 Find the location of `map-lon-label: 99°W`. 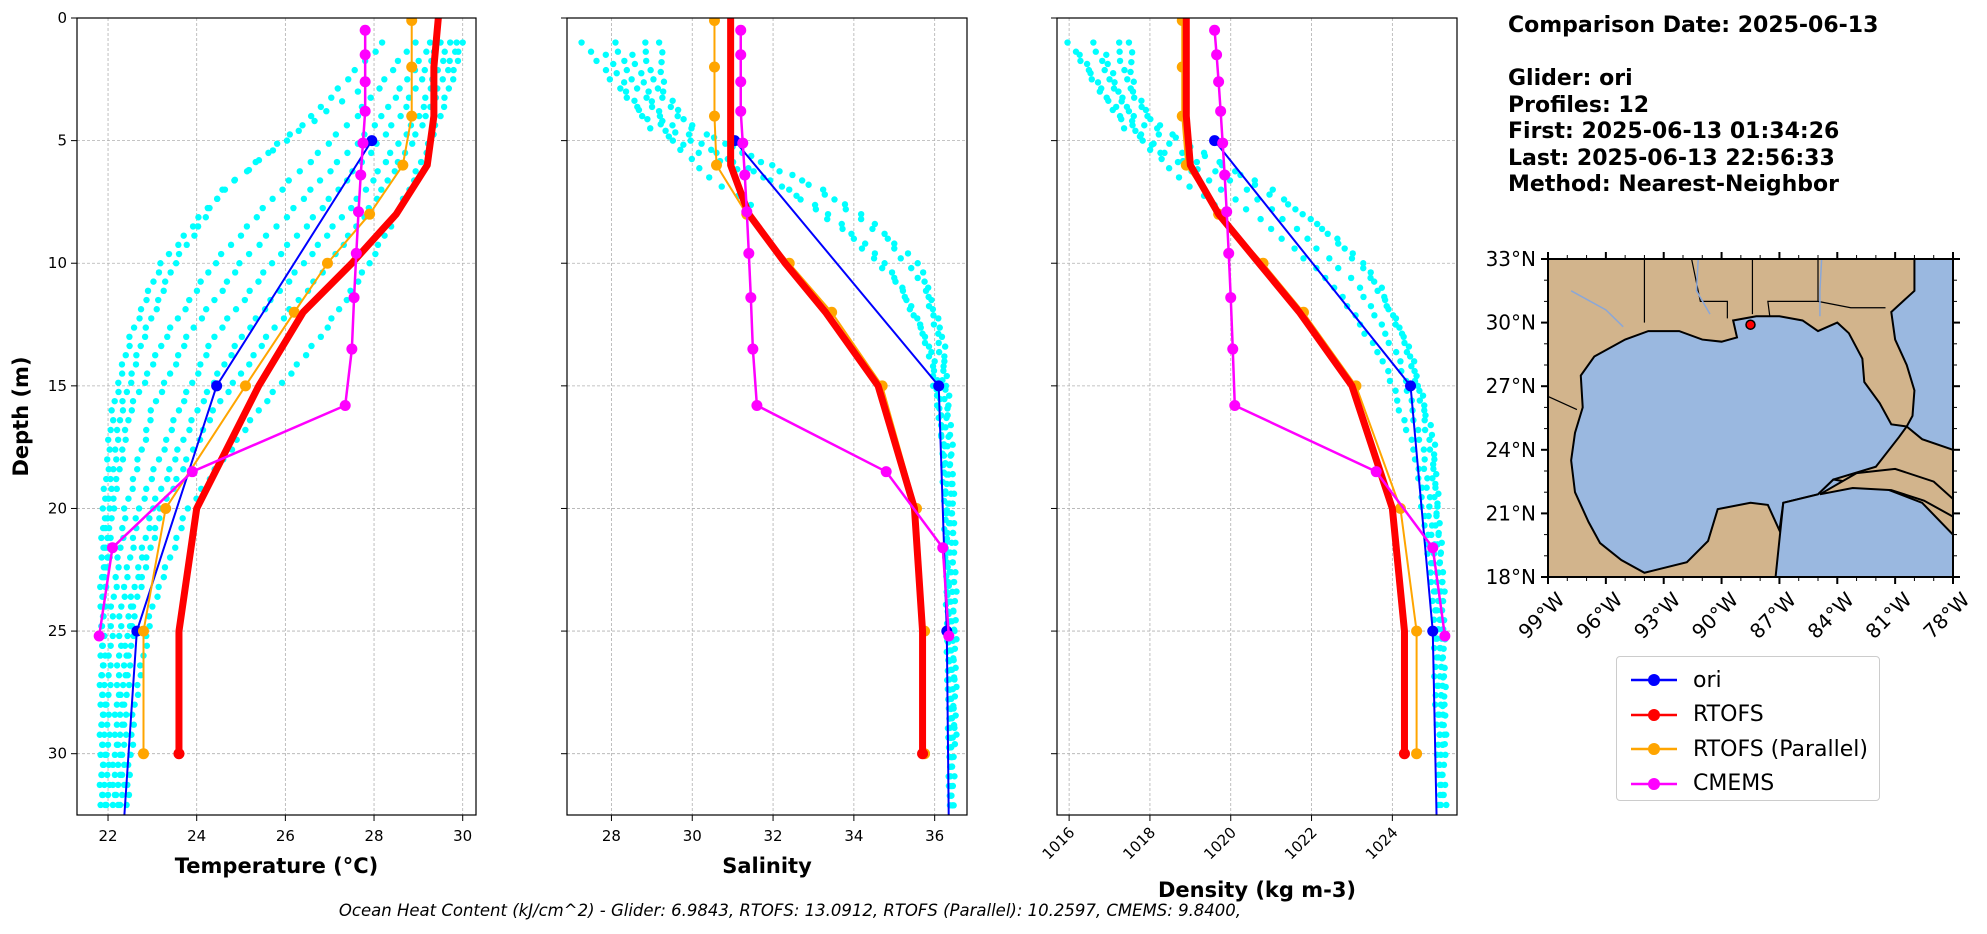

map-lon-label: 99°W is located at coordinates (1541, 615).